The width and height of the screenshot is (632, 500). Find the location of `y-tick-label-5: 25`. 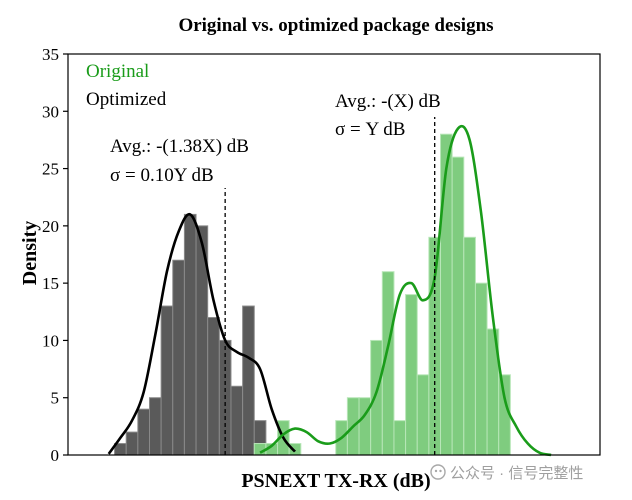

y-tick-label-5: 25 is located at coordinates (50, 169).